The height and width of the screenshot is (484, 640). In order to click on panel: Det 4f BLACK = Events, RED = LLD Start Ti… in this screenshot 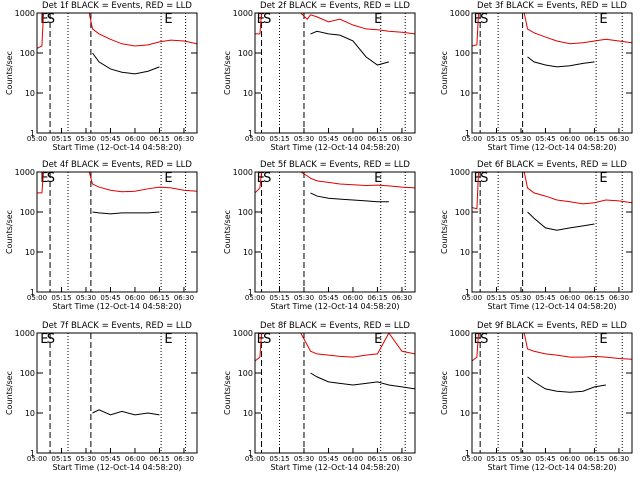, I will do `click(101, 235)`.